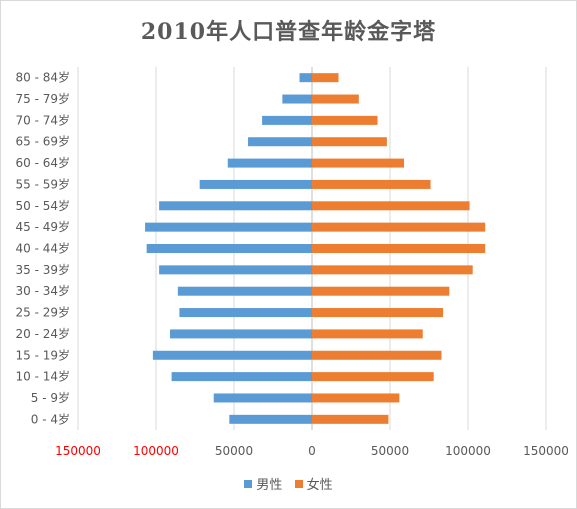  I want to click on y-tick-label-7: 35 - 39岁, so click(43, 269).